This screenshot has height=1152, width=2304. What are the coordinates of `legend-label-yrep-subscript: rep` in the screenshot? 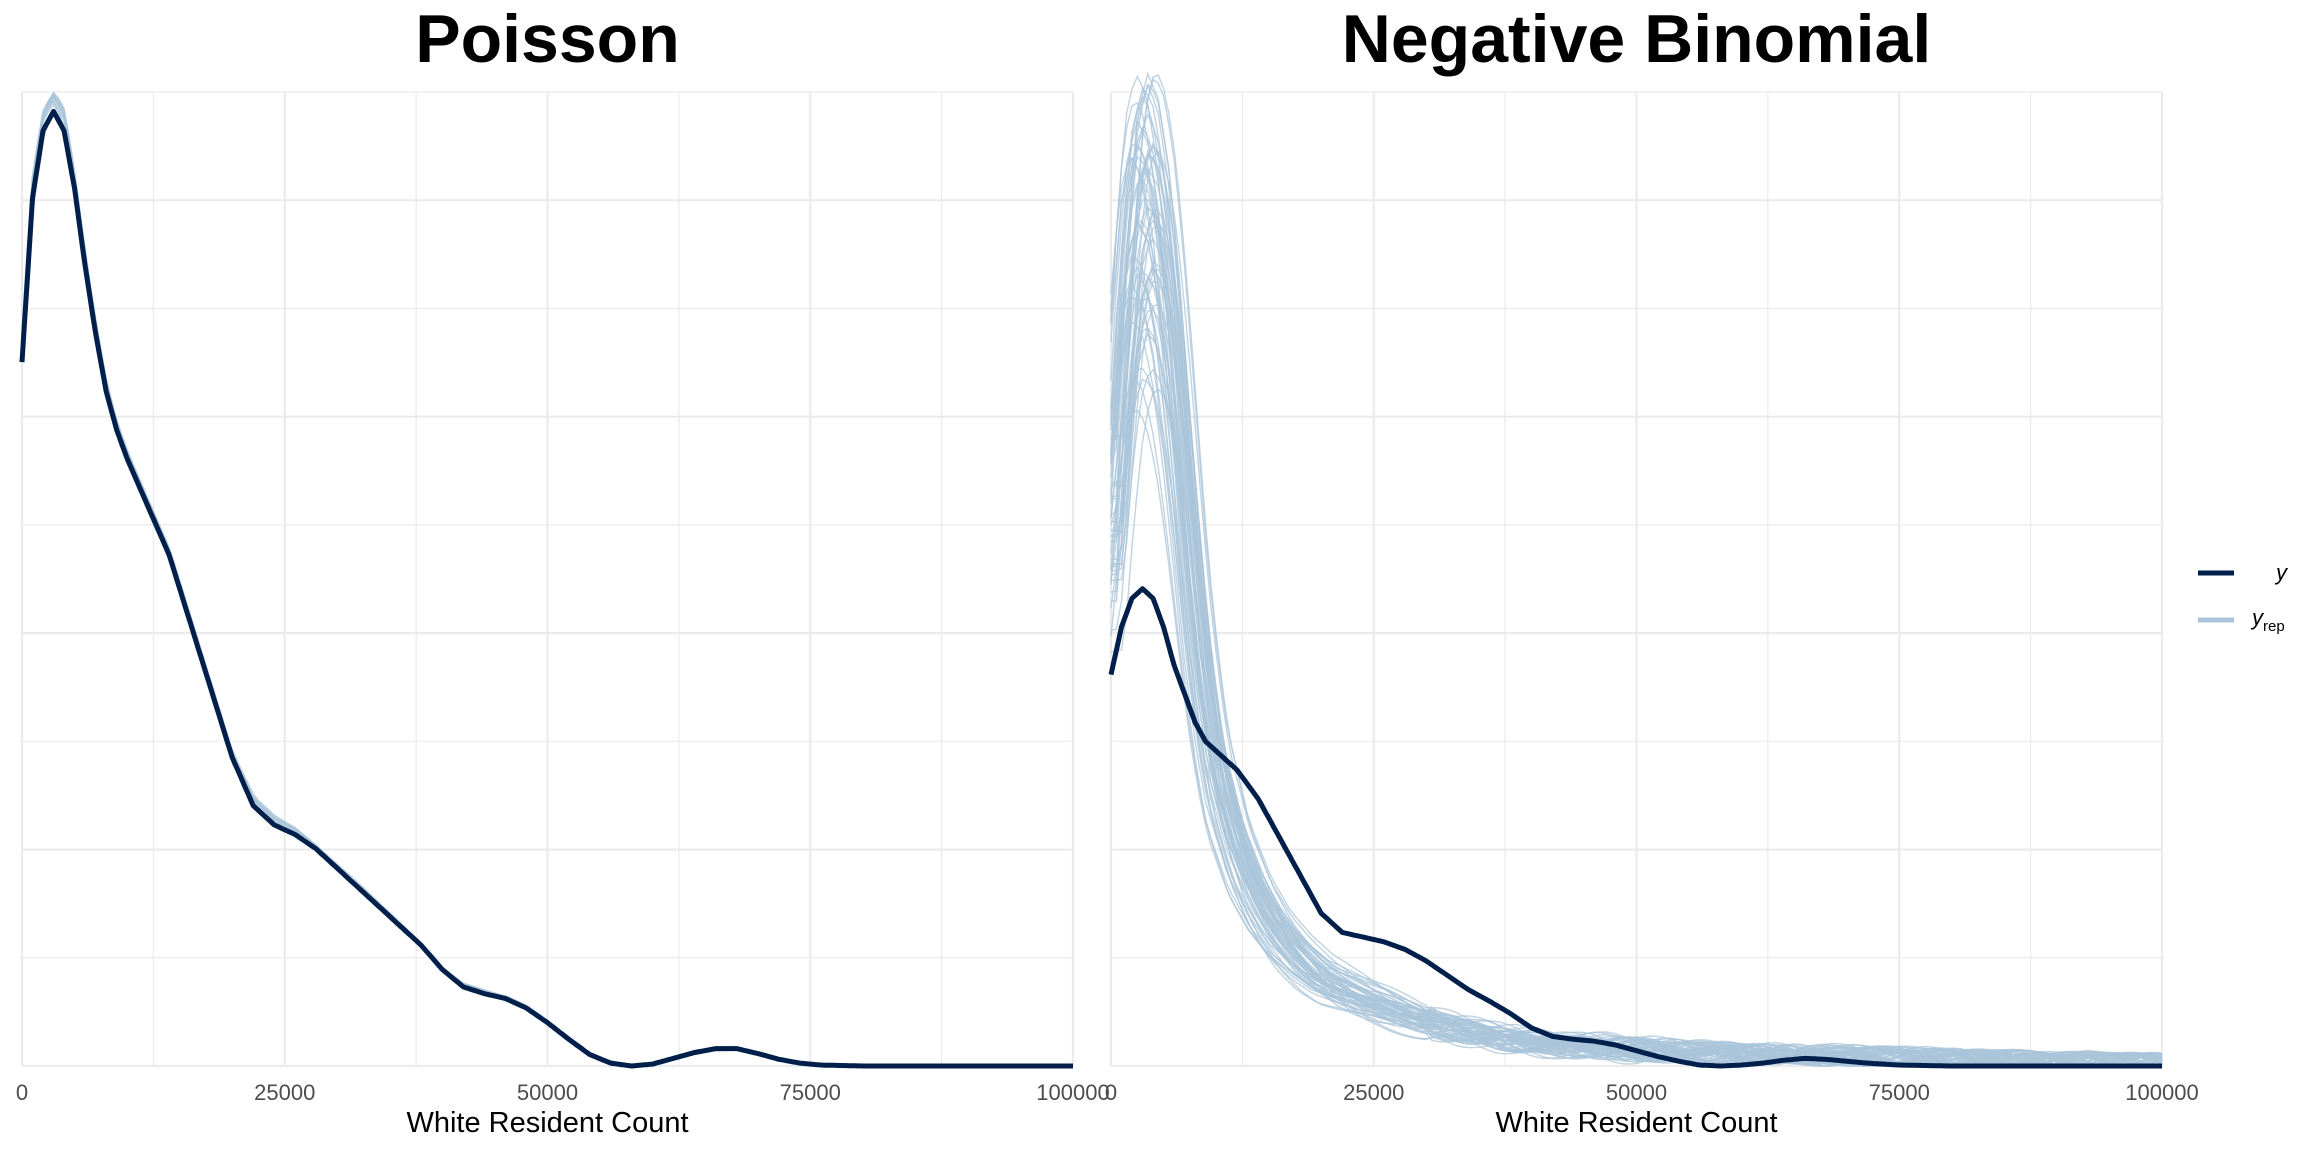 It's located at (2274, 626).